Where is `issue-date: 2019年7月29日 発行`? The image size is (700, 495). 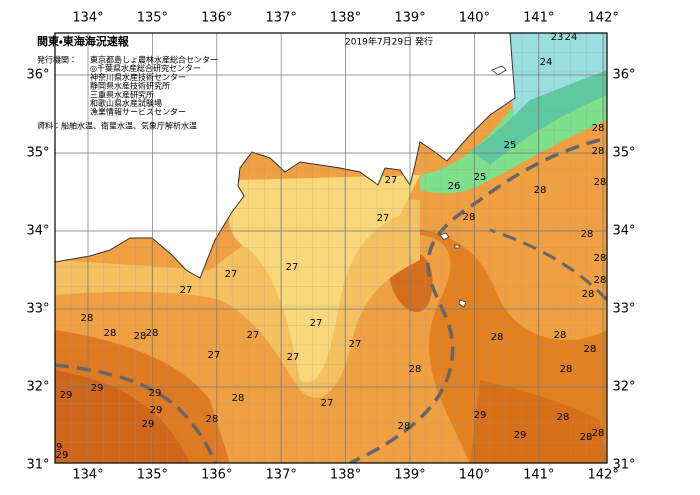 issue-date: 2019年7月29日 発行 is located at coordinates (389, 42).